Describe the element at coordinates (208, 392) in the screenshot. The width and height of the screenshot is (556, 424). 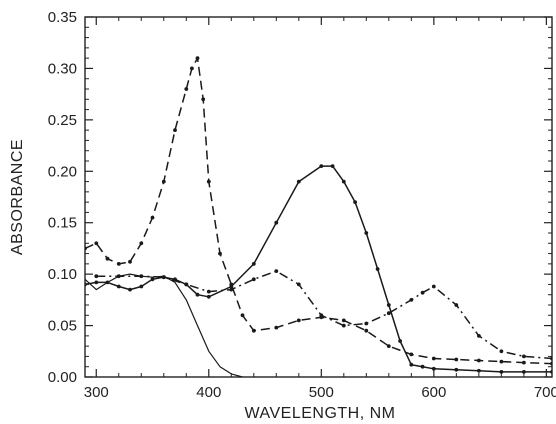
I see `x-tick-label: 400` at that location.